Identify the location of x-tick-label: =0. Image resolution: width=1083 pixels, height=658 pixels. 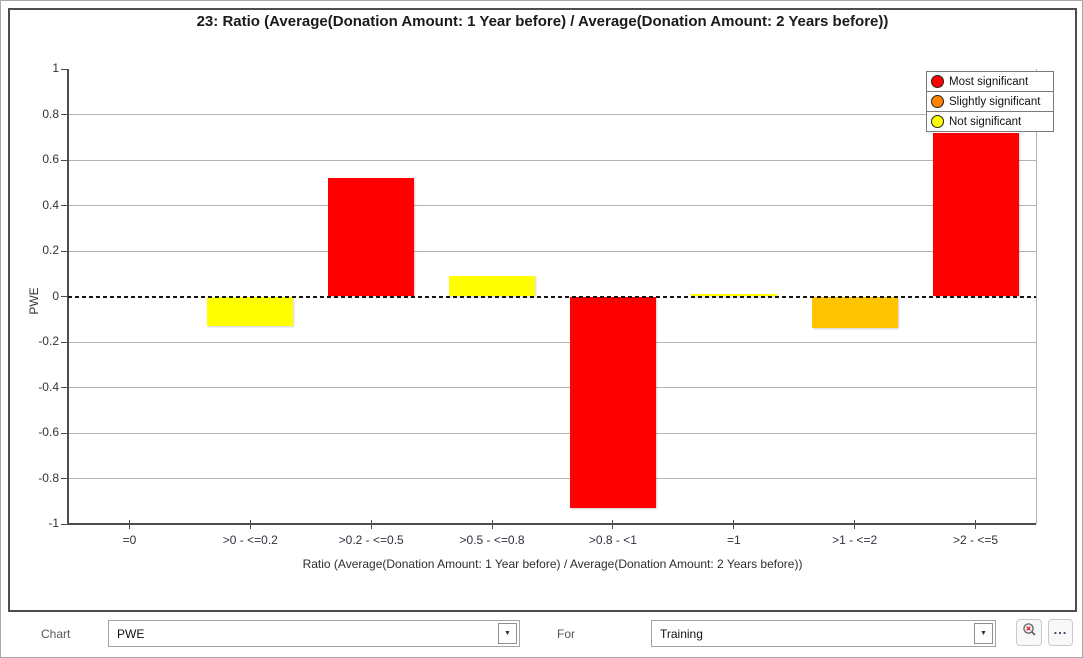
(129, 540).